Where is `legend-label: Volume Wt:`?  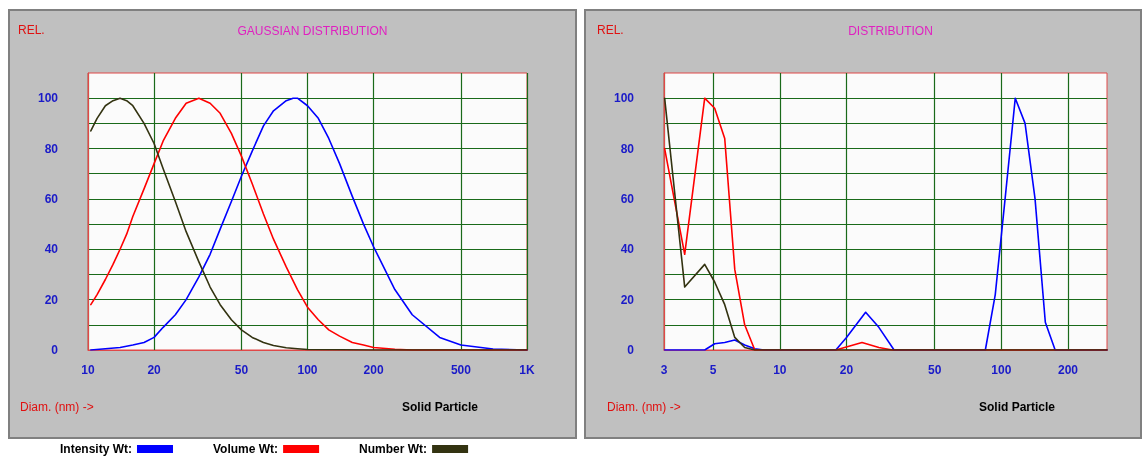
legend-label: Volume Wt: is located at coordinates (245, 449).